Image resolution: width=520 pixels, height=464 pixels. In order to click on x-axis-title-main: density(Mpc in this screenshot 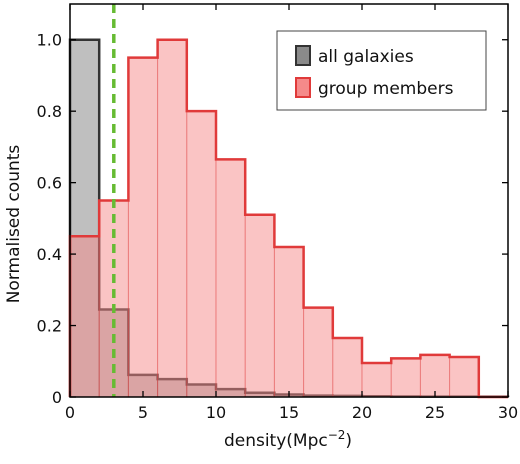, I will do `click(276, 441)`.